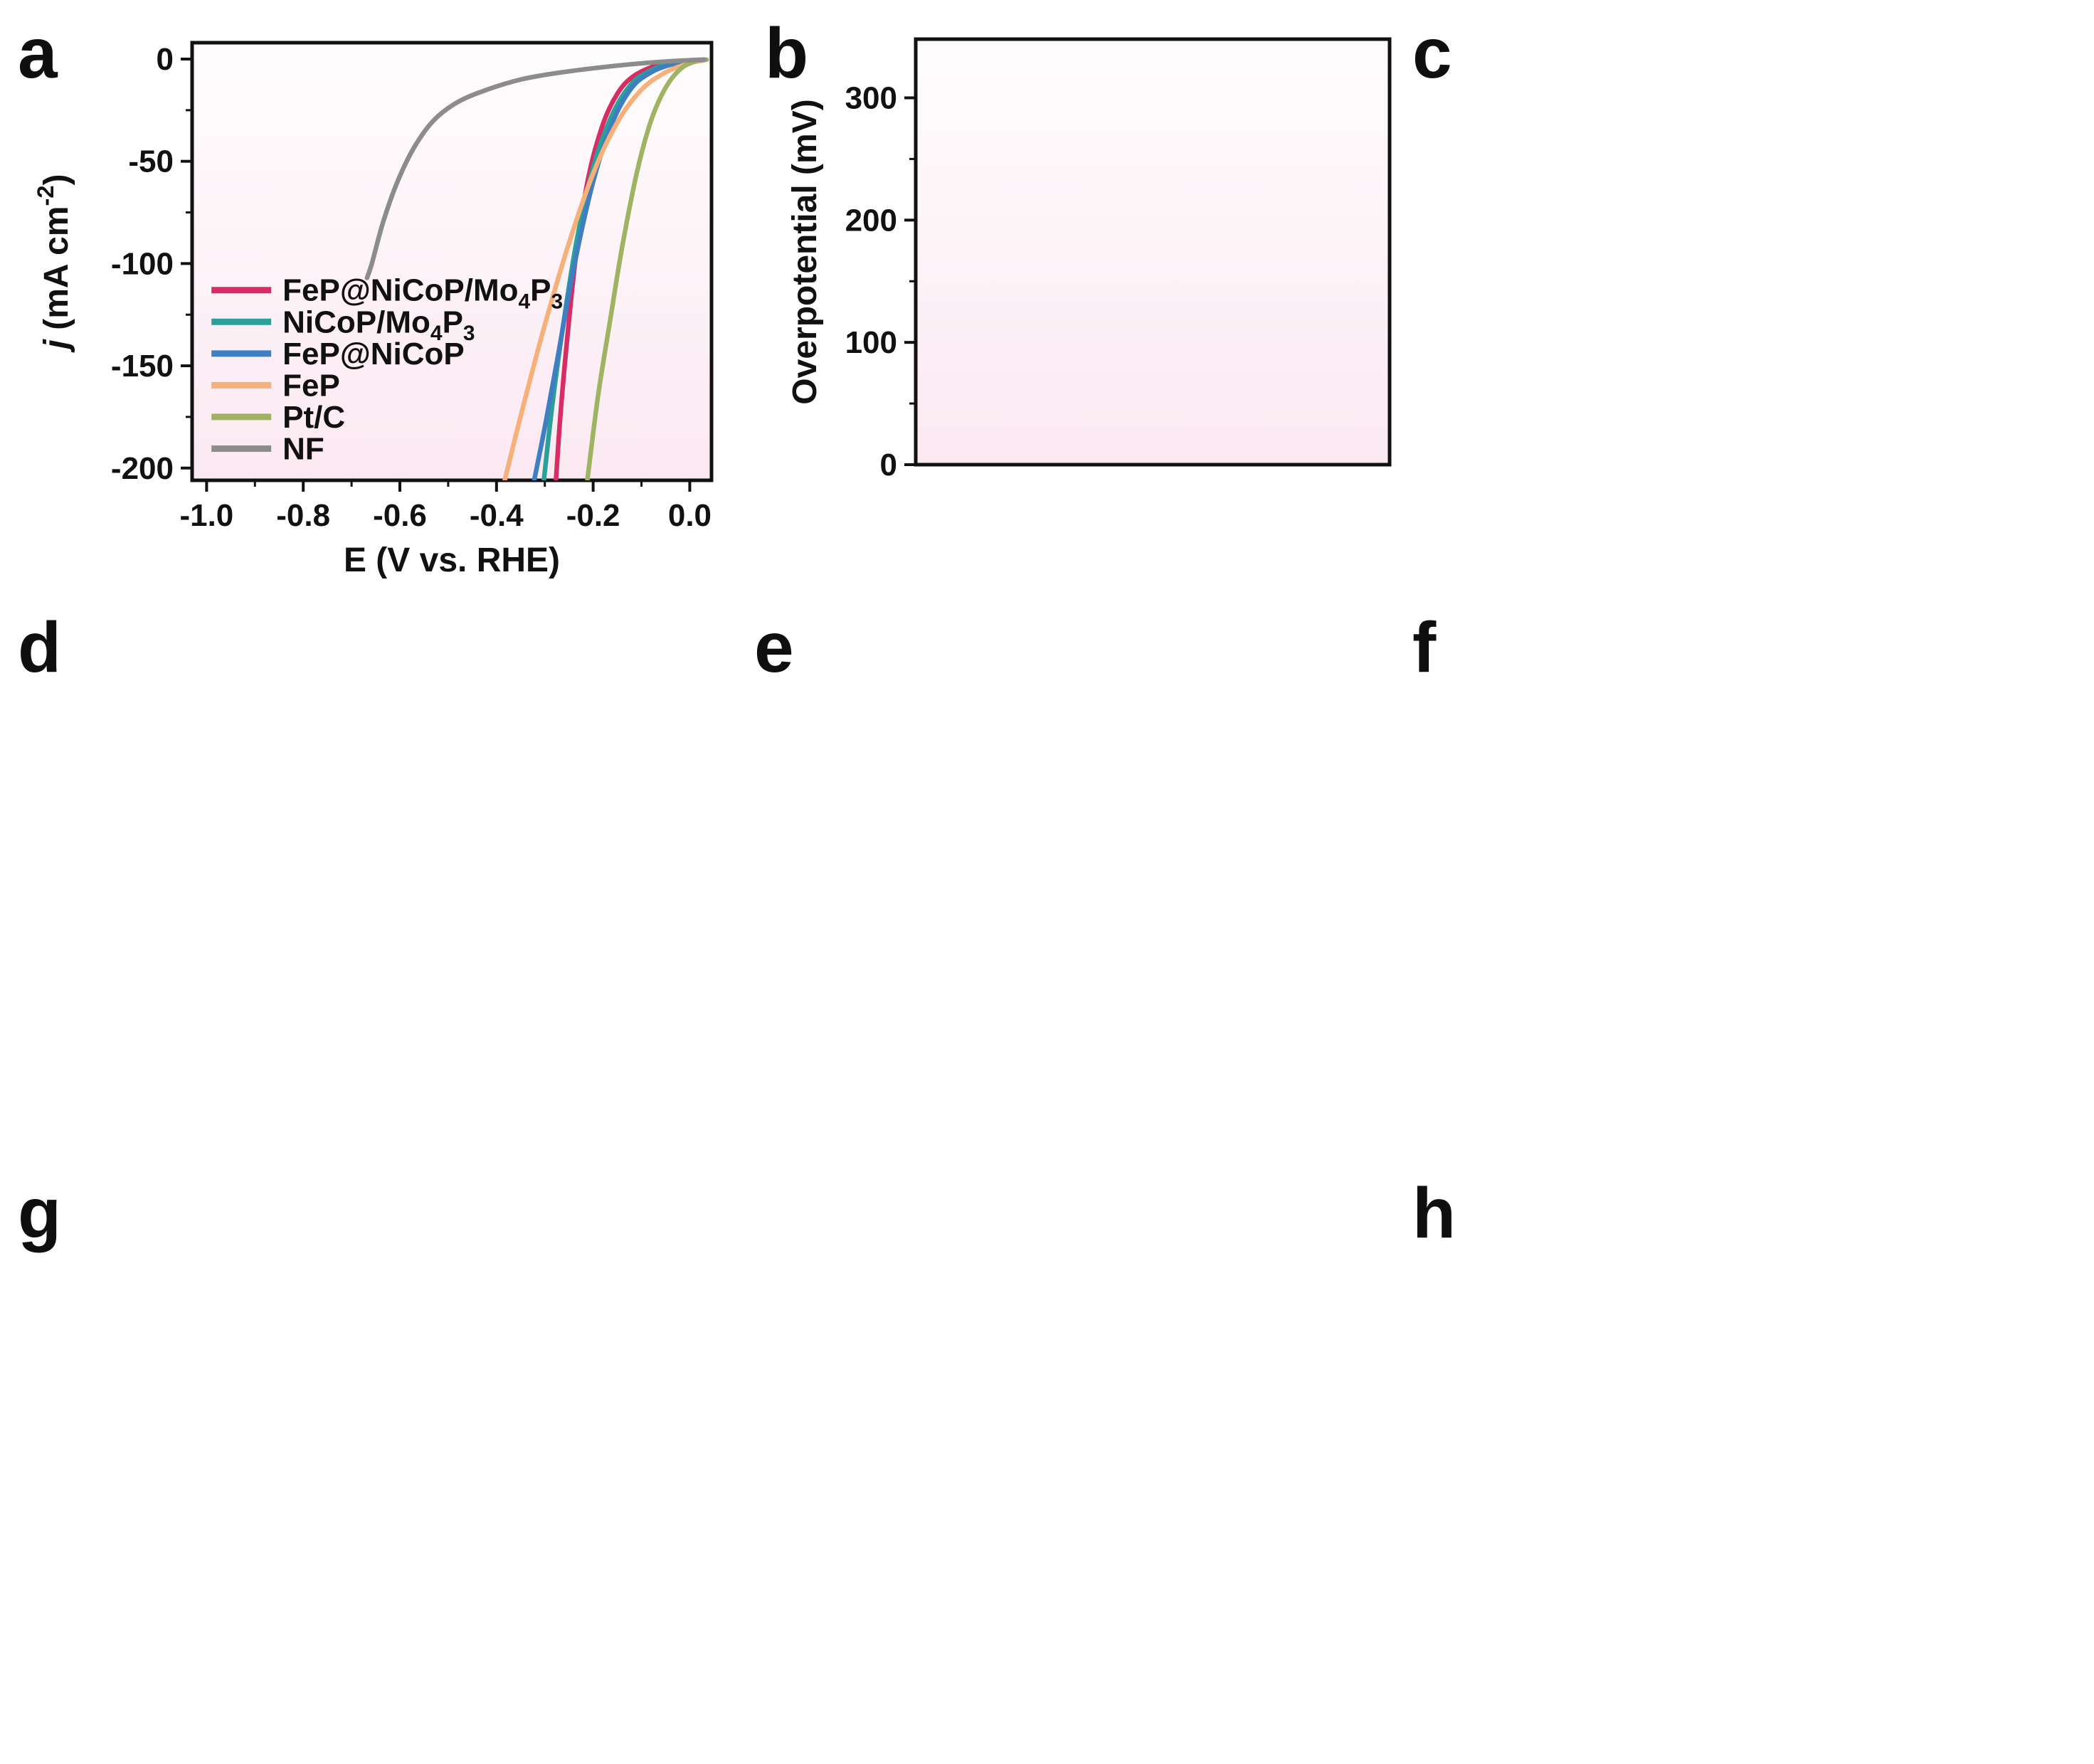 The width and height of the screenshot is (2094, 1764). Describe the element at coordinates (535, 168) in the screenshot. I see `curve-nf` at that location.